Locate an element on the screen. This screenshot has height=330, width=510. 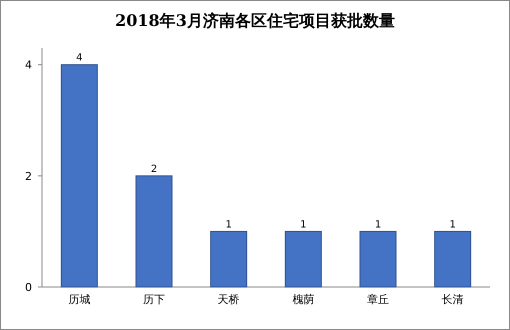
y-tick-label: 4 is located at coordinates (28, 65).